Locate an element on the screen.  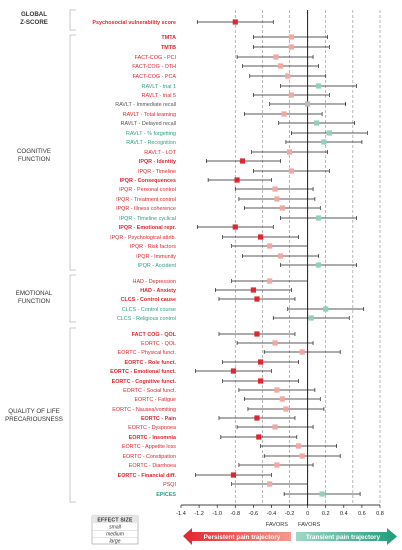
x-tick-label: -0.2 is located at coordinates (290, 514).